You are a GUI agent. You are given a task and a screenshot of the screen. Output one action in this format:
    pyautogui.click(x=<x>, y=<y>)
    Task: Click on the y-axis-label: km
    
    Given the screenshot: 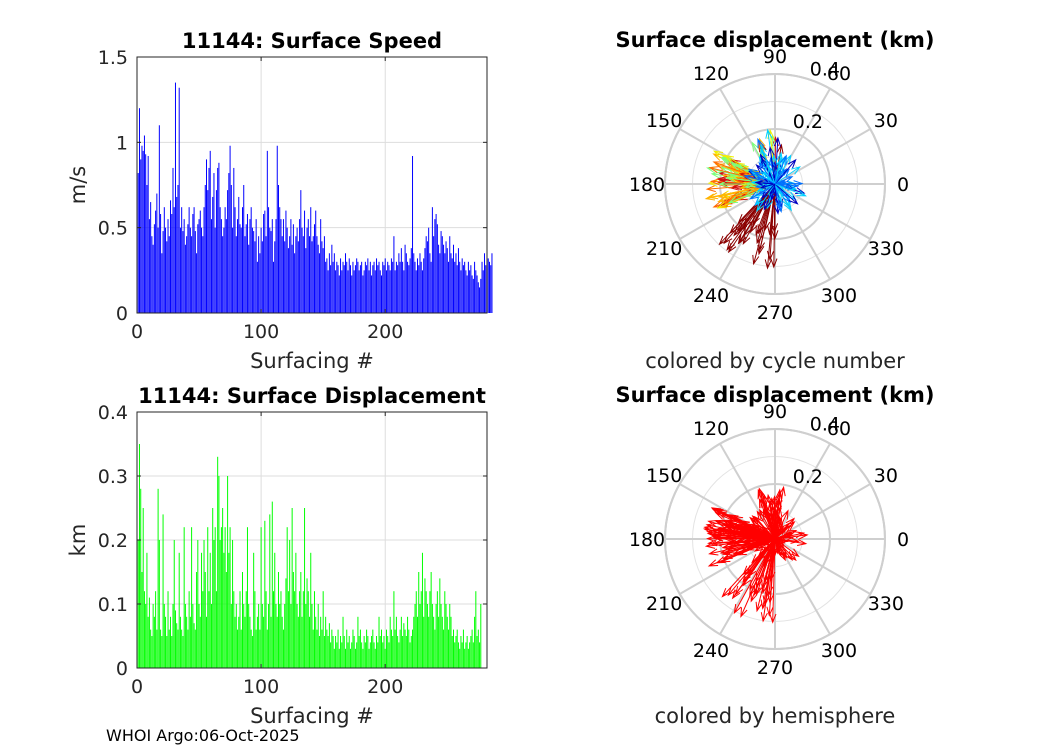 What is the action you would take?
    pyautogui.click(x=78, y=540)
    